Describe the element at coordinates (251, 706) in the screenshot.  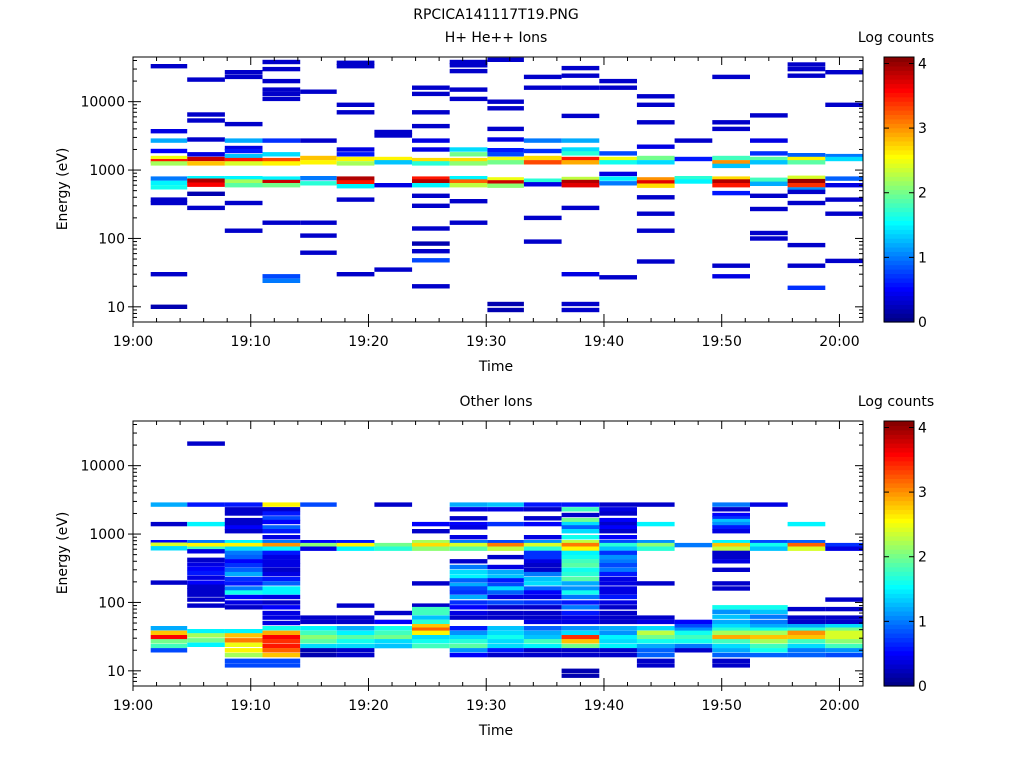
I see `x-tick-label: 19:10` at that location.